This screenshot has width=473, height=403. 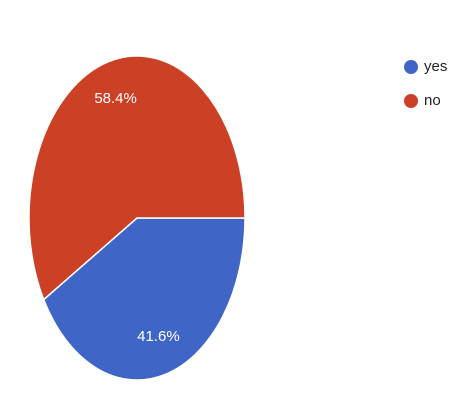 I want to click on legend-label: yes, so click(x=435, y=66).